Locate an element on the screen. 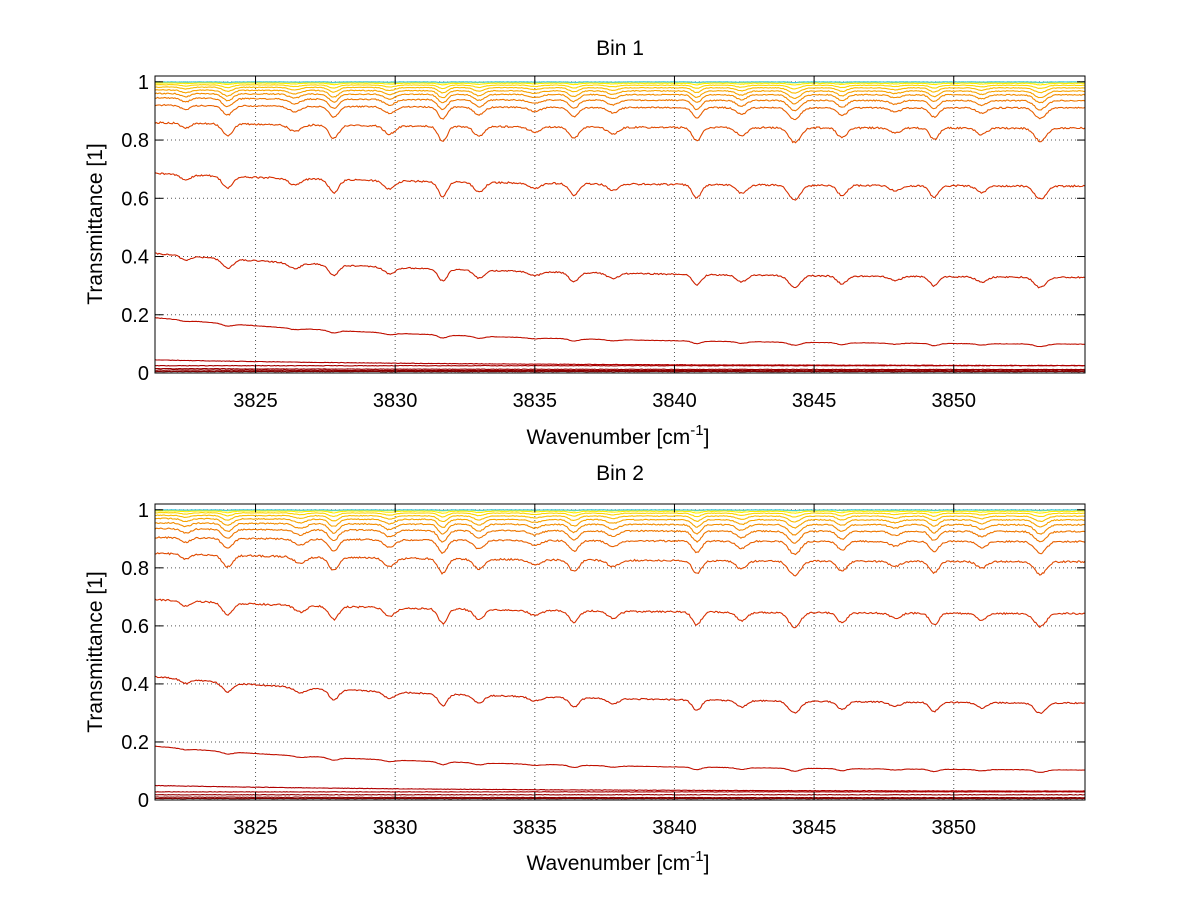  chart-title: Bin 1 is located at coordinates (620, 48).